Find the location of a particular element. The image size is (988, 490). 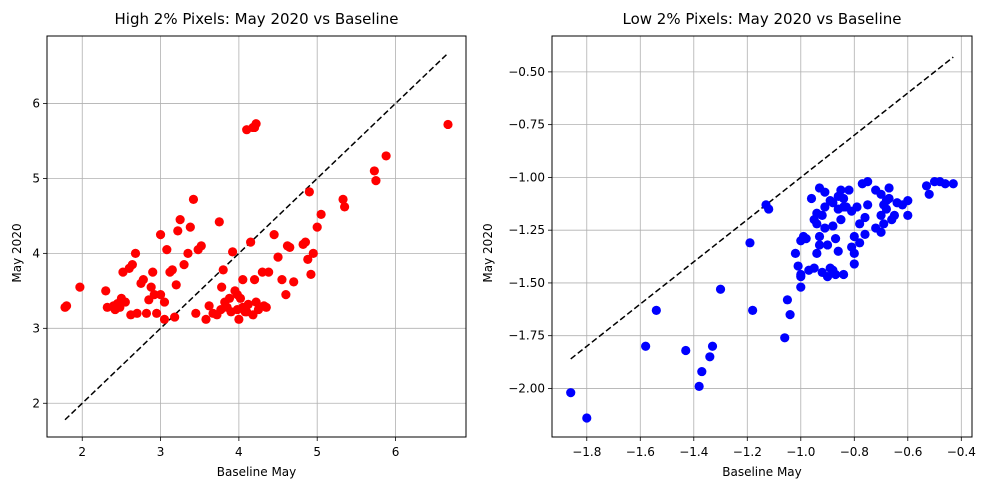

x-tick-label: −1.8 is located at coordinates (586, 452).